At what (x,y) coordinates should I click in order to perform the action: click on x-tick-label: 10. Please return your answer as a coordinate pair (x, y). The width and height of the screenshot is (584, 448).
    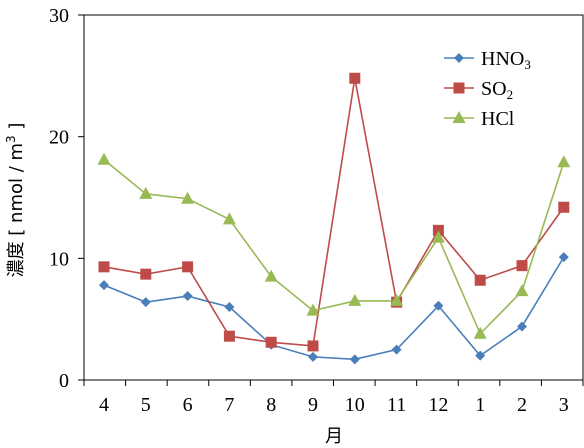
    Looking at the image, I should click on (355, 405).